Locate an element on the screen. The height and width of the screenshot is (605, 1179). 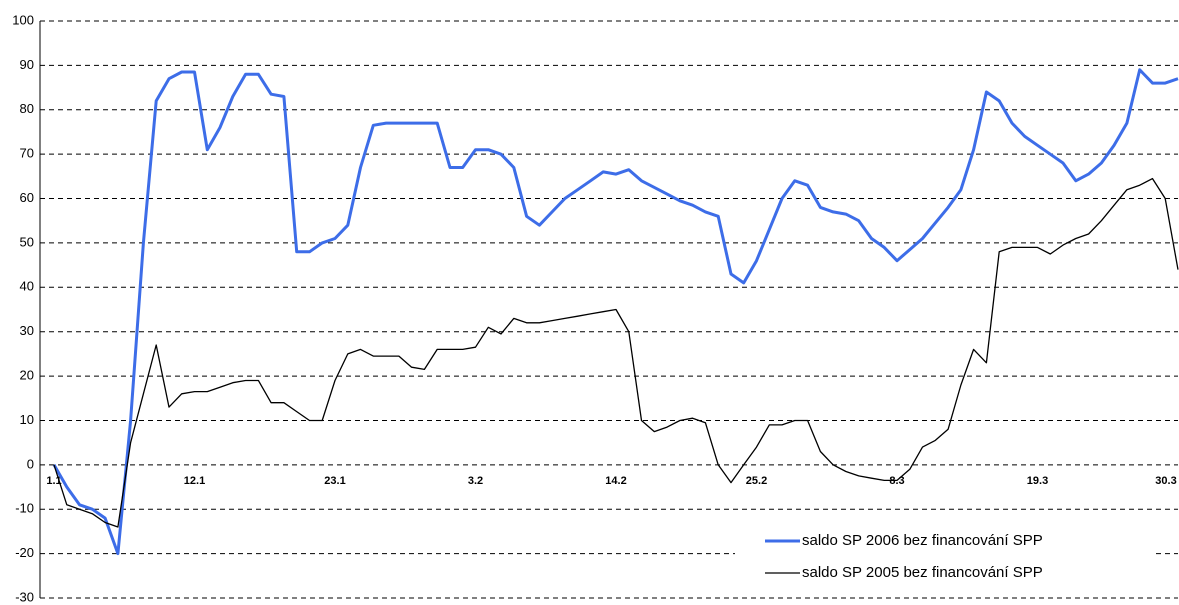
y-tick-label: 30 is located at coordinates (27, 330).